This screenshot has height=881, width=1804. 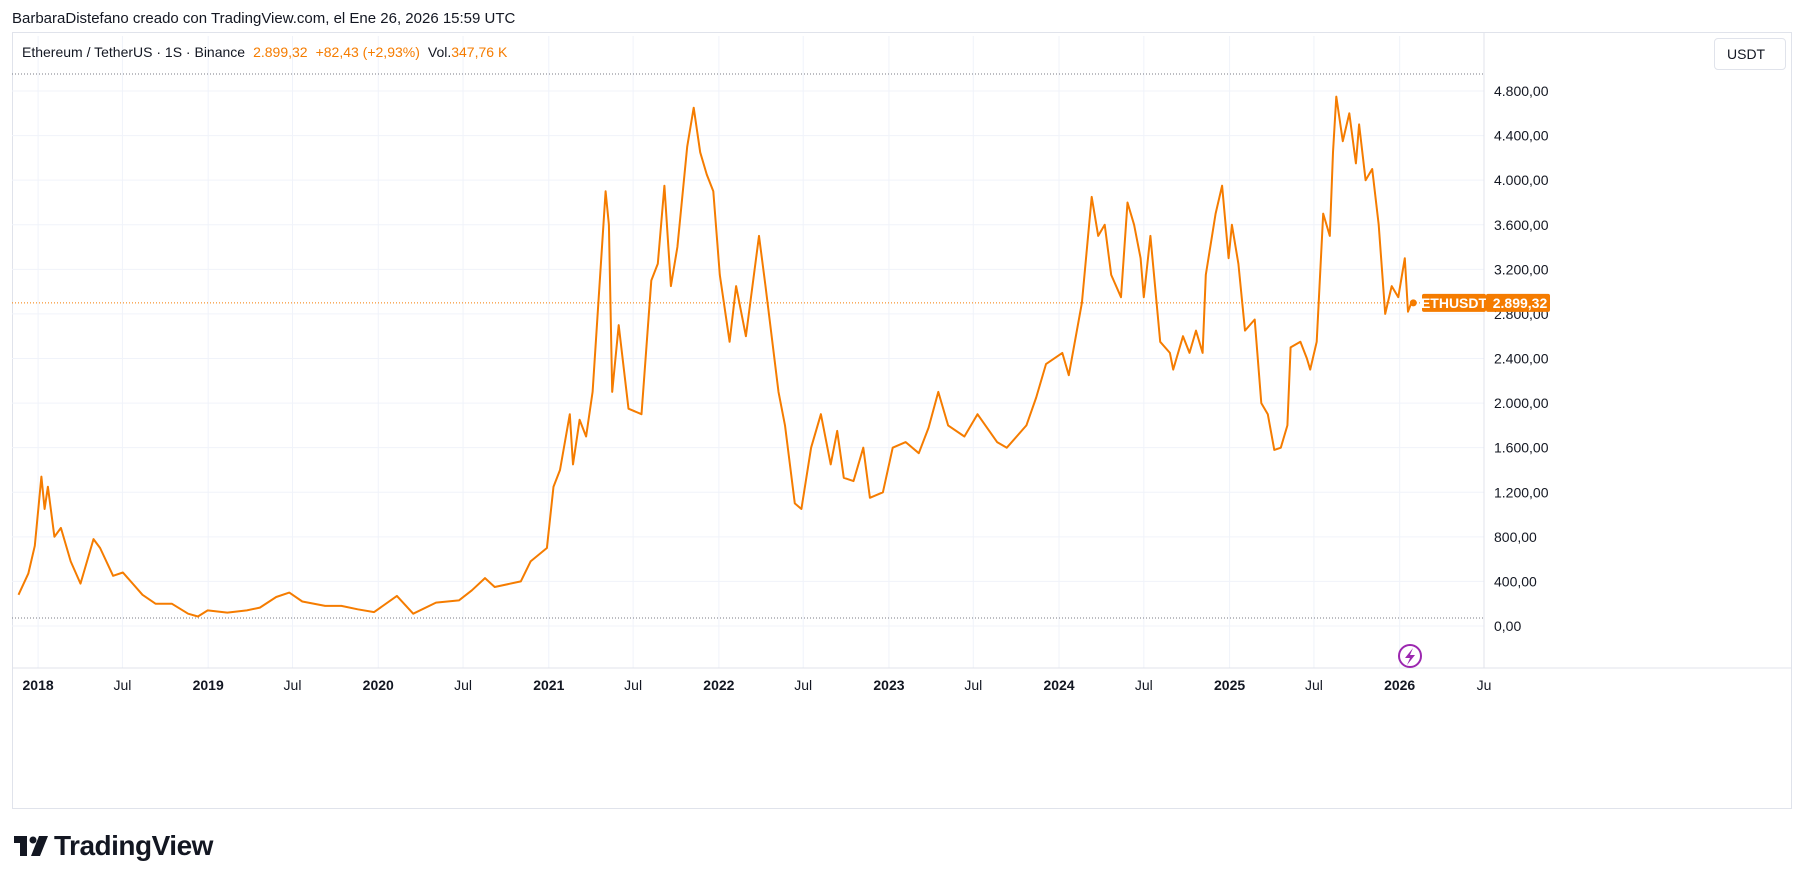 What do you see at coordinates (1521, 403) in the screenshot?
I see `y-tick-label: 2.000,00` at bounding box center [1521, 403].